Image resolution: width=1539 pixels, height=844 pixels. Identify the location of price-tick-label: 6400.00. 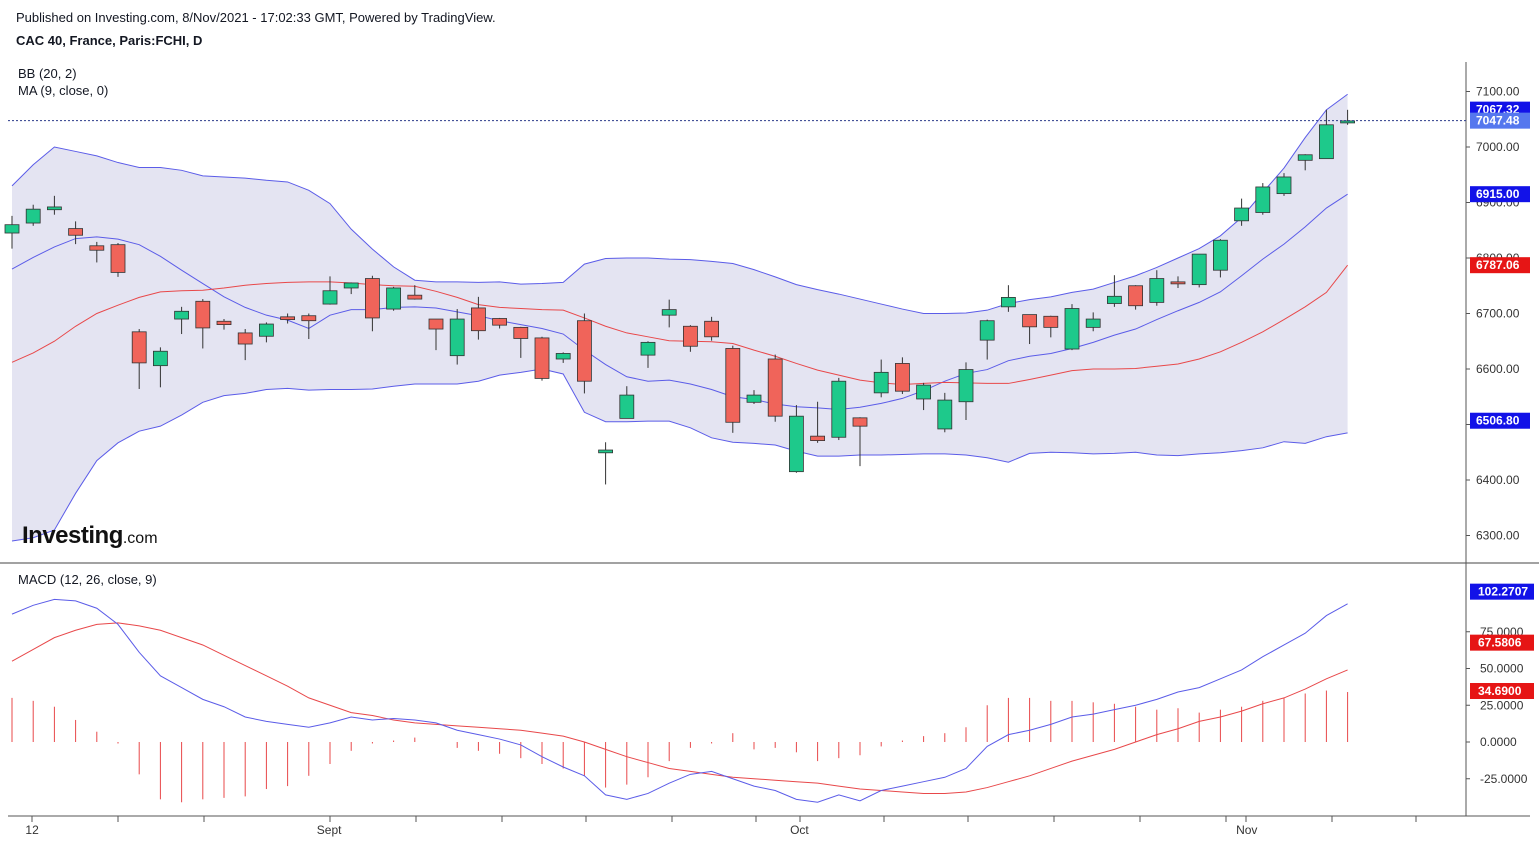
(1498, 480).